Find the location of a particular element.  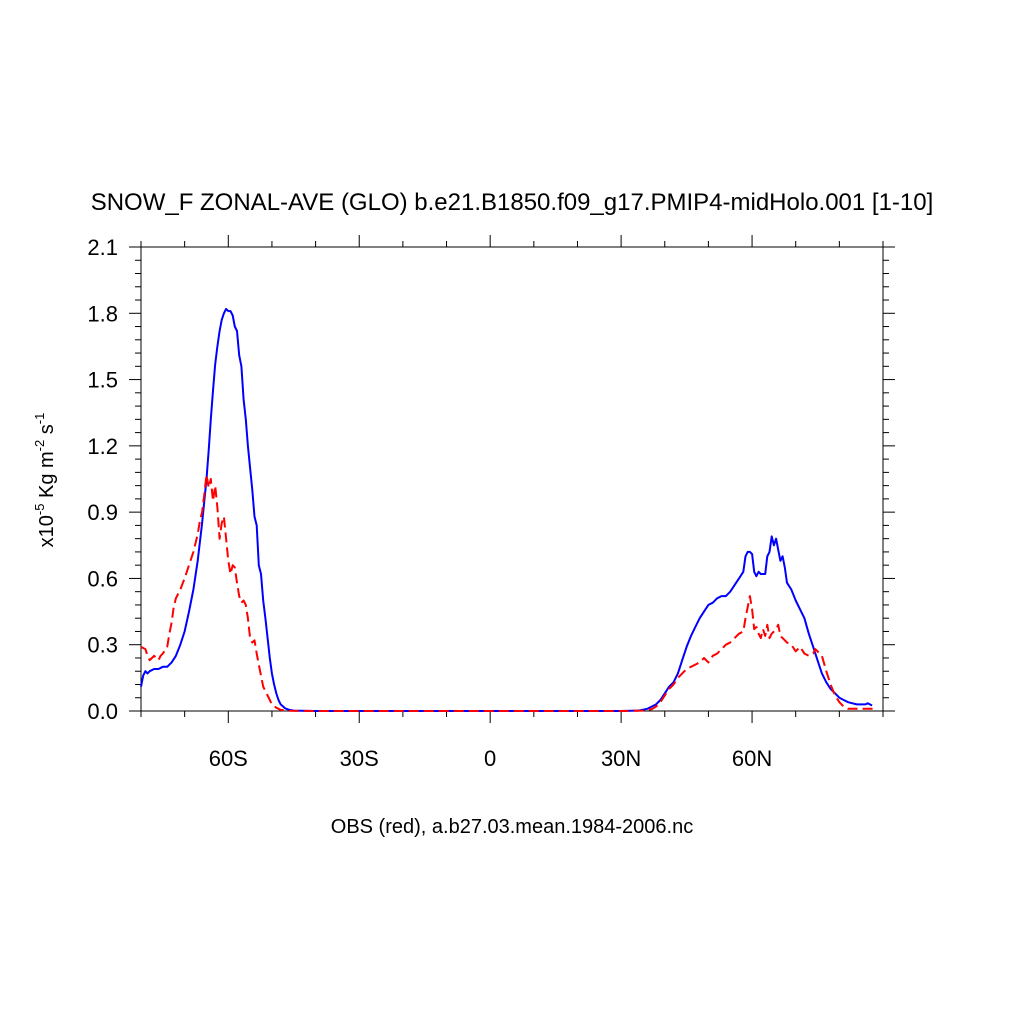

x-tick-label: 0 is located at coordinates (490, 758).